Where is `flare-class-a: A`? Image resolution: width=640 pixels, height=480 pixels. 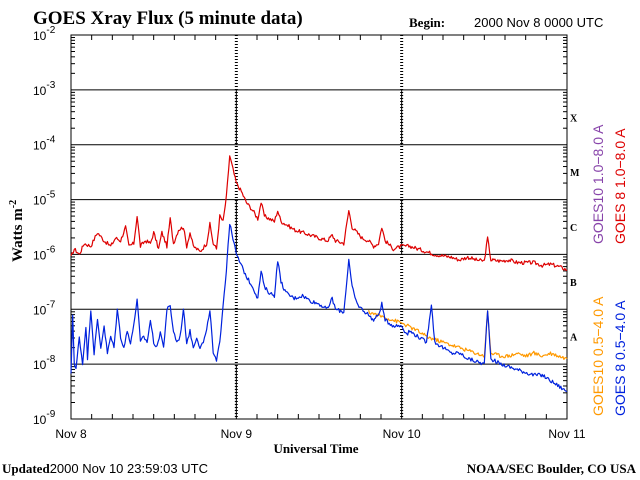
flare-class-a: A is located at coordinates (574, 338).